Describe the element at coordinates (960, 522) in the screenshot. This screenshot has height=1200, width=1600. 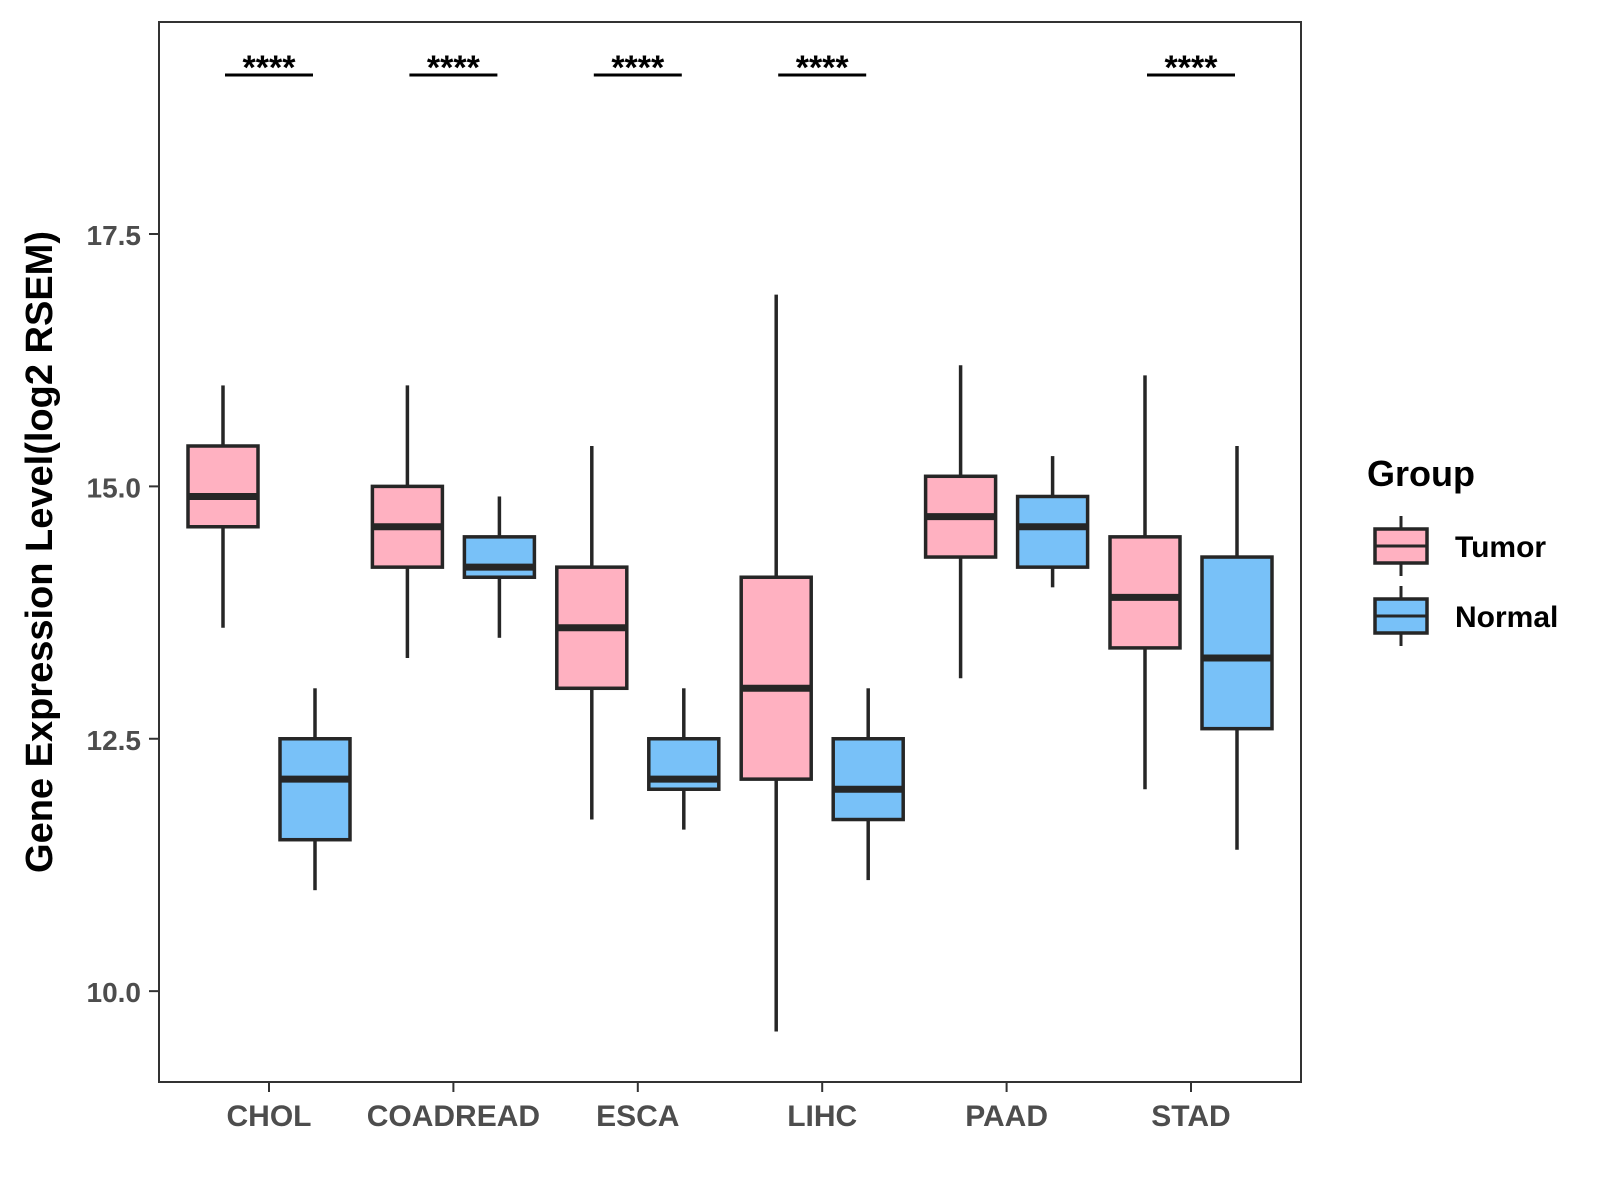
I see `box-tumor-paad` at that location.